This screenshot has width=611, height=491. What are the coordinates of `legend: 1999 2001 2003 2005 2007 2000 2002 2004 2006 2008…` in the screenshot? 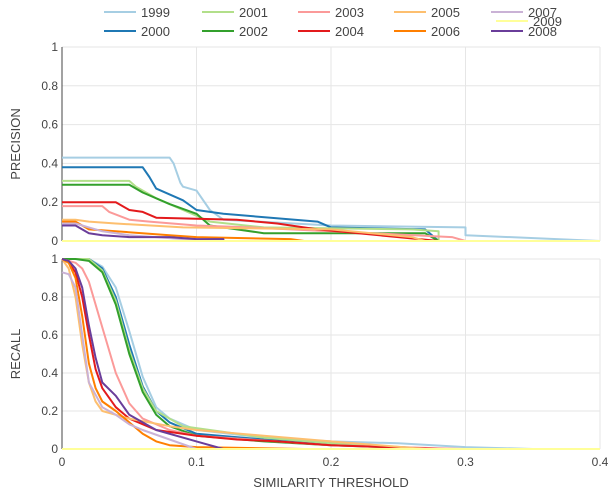 It's located at (333, 22).